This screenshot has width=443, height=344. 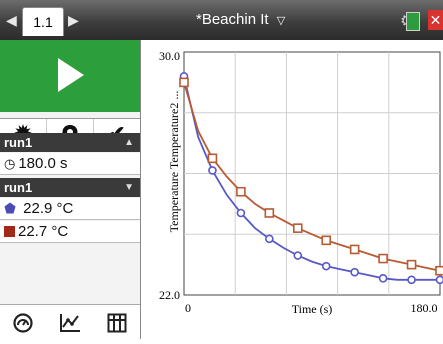 I want to click on pentagon-marker-icon, so click(x=13, y=208).